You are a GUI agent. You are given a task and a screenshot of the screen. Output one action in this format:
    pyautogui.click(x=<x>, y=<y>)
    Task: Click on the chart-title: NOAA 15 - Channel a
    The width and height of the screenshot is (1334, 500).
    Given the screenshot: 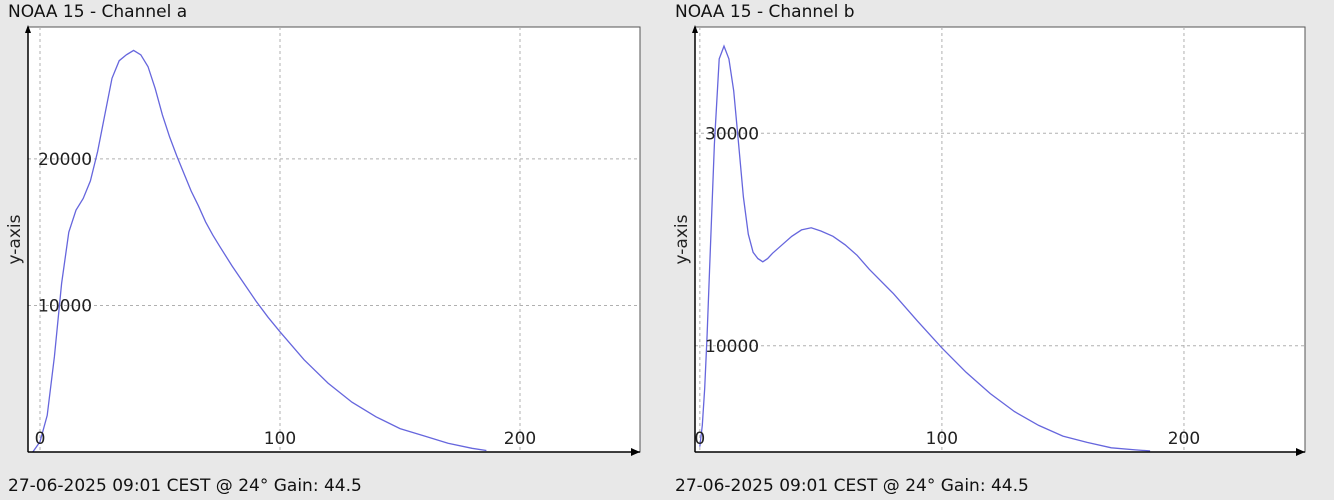 What is the action you would take?
    pyautogui.click(x=98, y=12)
    